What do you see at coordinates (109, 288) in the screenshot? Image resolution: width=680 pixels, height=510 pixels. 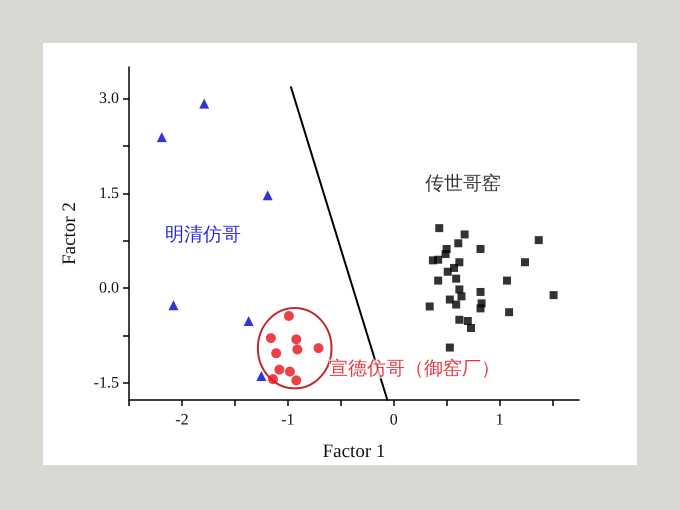 I see `y-tick-label: 0.0` at bounding box center [109, 288].